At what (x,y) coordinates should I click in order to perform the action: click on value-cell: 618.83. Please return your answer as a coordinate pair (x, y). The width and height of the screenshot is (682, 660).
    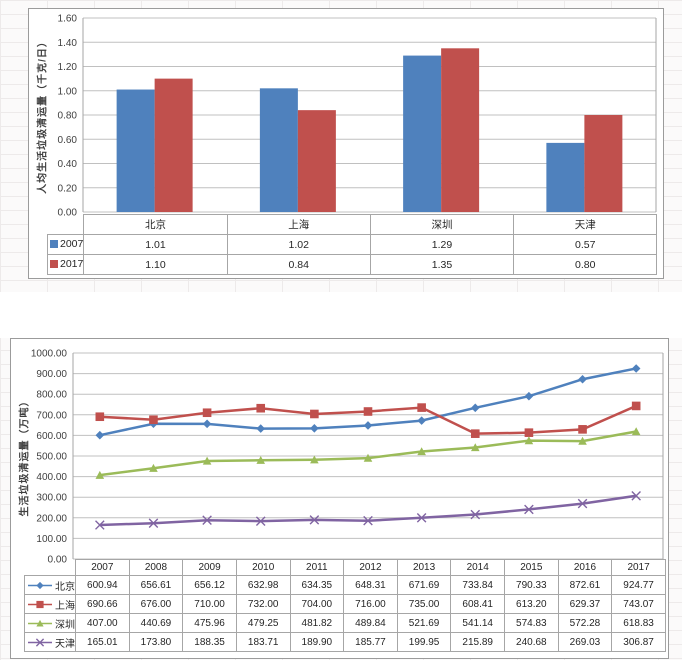
    Looking at the image, I should click on (638, 623).